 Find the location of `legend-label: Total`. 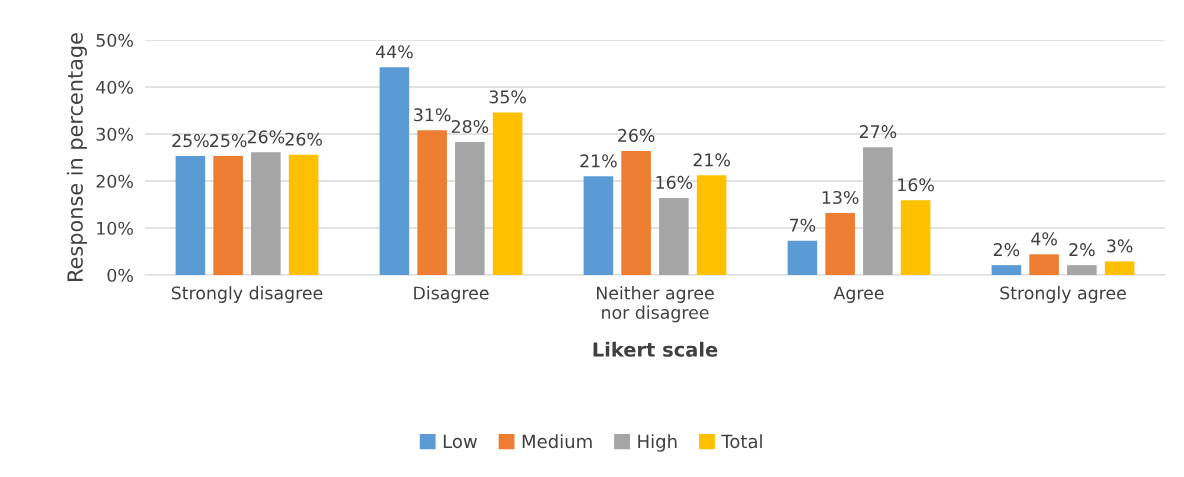

legend-label: Total is located at coordinates (741, 441).